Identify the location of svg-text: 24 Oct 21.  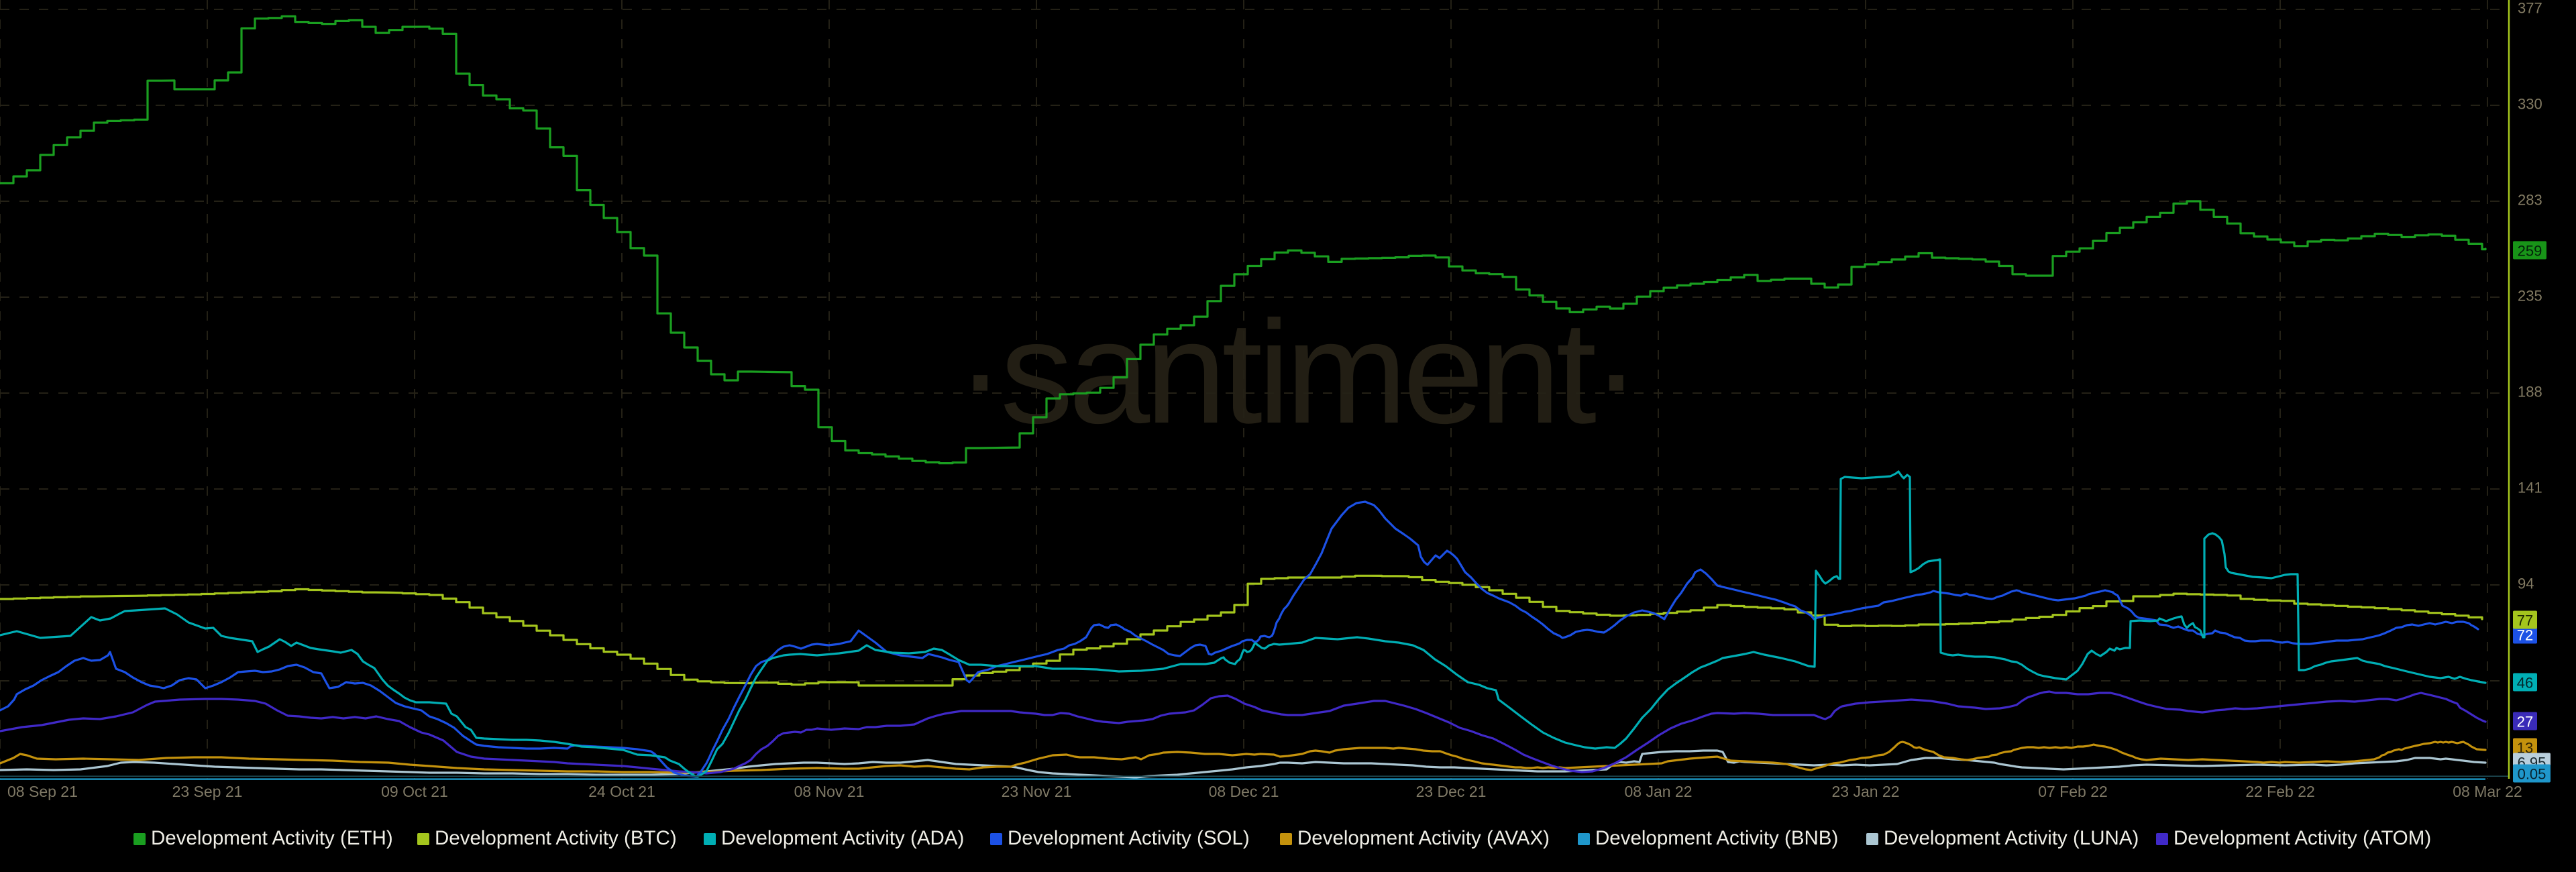
(621, 791).